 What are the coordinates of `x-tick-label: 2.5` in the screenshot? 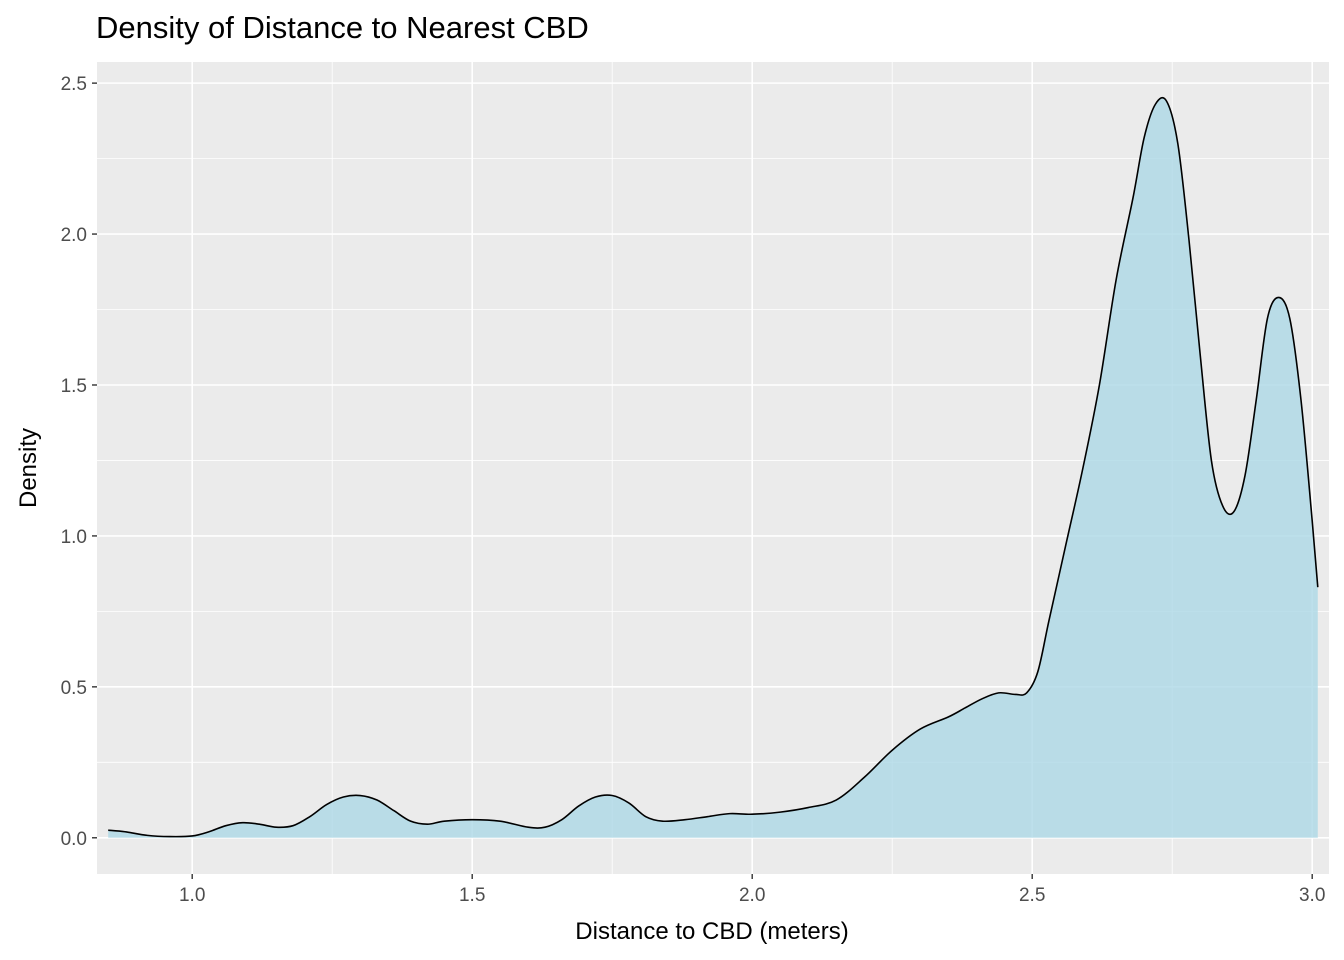 It's located at (1032, 895).